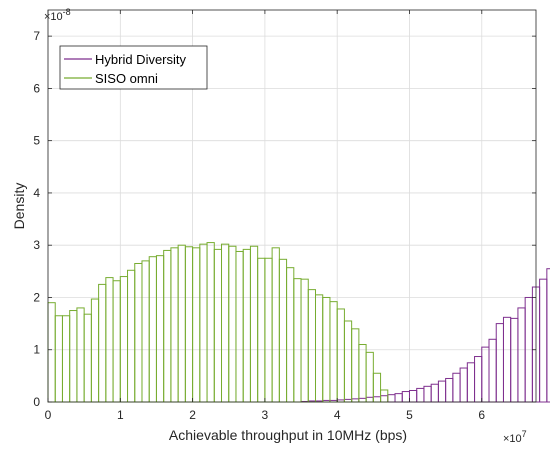 Image resolution: width=550 pixels, height=454 pixels. I want to click on x-tick-label: 3, so click(265, 415).